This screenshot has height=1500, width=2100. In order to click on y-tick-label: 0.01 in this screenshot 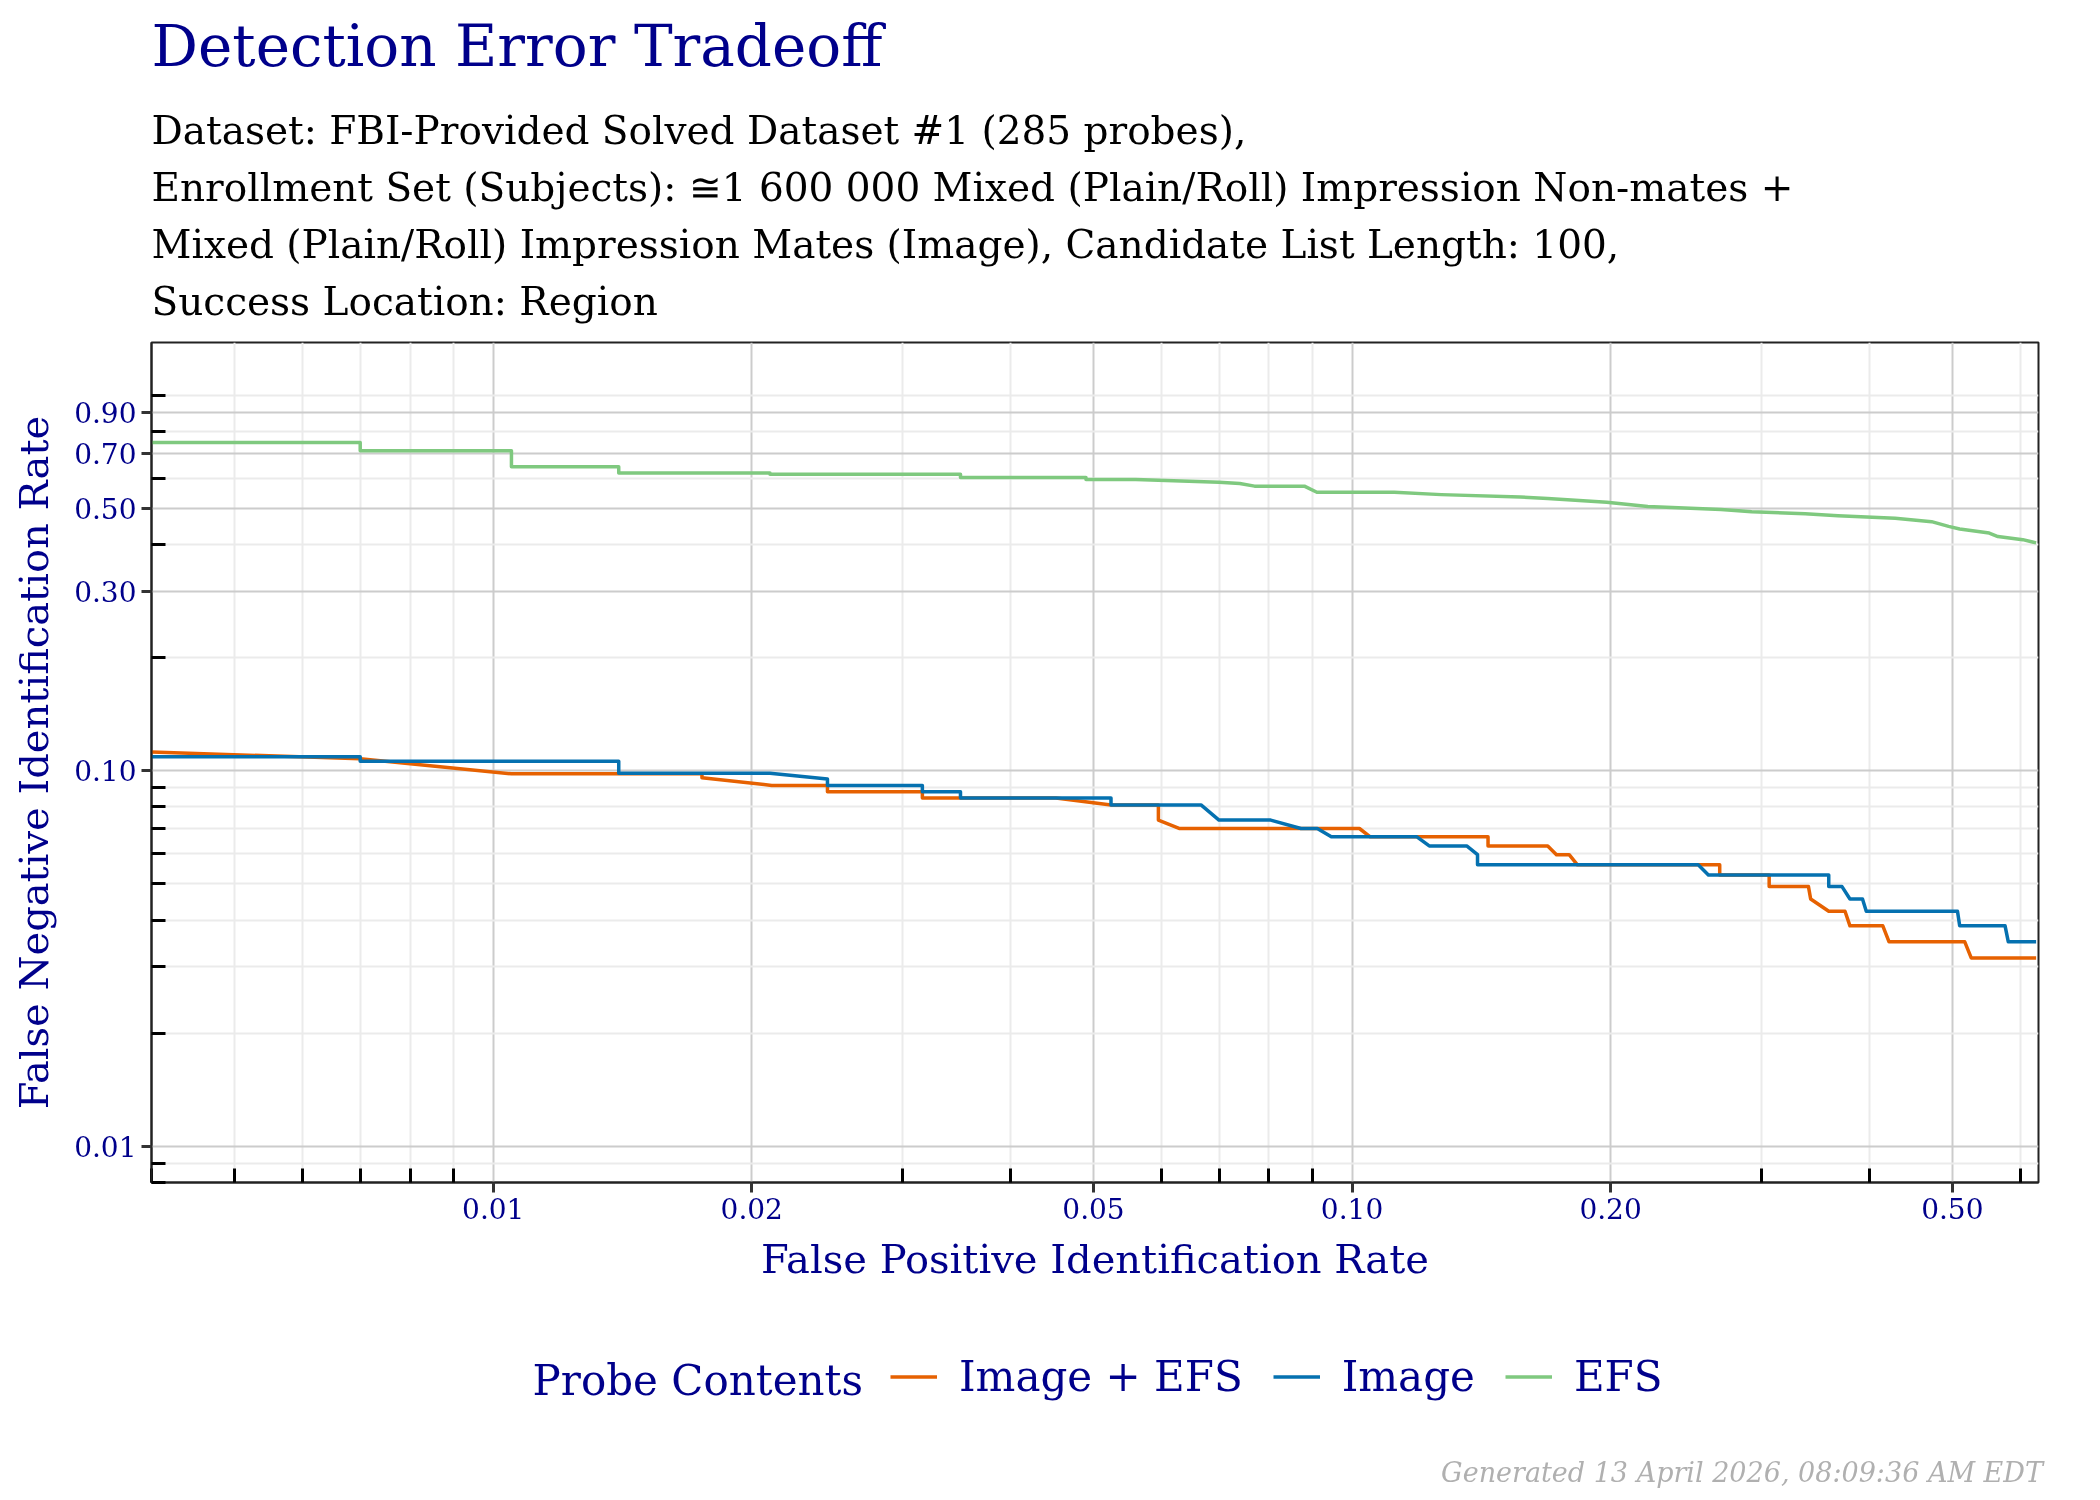, I will do `click(105, 1147)`.